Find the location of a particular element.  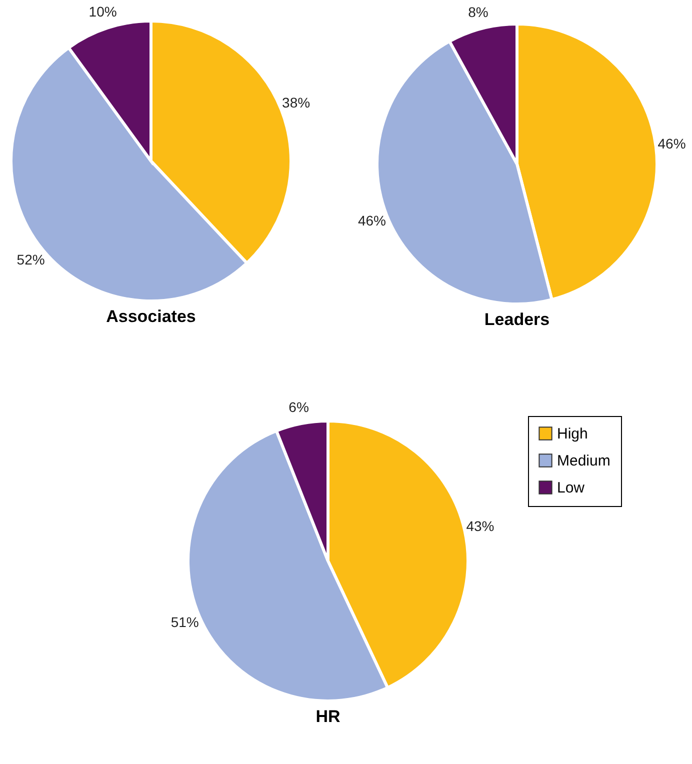

legend-label: High is located at coordinates (572, 434).